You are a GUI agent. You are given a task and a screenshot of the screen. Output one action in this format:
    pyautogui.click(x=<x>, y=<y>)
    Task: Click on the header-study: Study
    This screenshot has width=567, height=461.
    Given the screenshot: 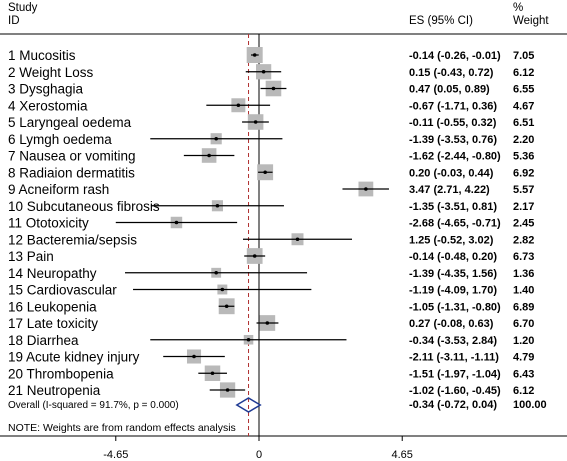 What is the action you would take?
    pyautogui.click(x=23, y=8)
    